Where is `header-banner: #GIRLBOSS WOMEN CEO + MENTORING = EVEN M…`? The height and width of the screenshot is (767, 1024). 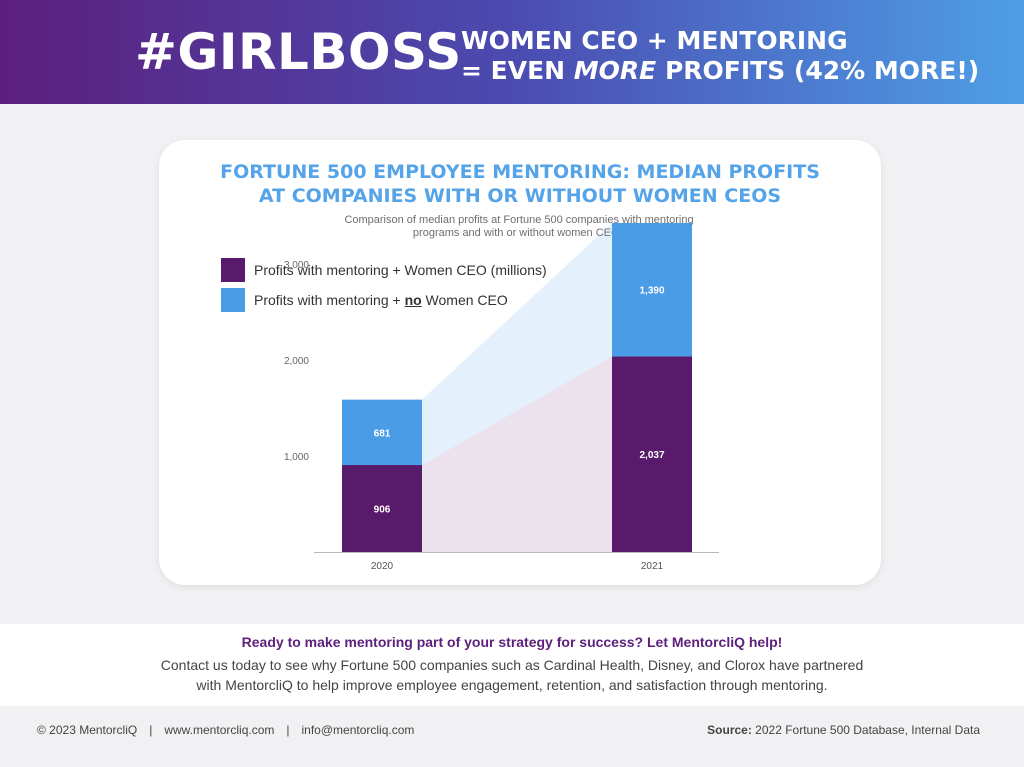
header-banner: #GIRLBOSS WOMEN CEO + MENTORING = EVEN M… is located at coordinates (512, 52).